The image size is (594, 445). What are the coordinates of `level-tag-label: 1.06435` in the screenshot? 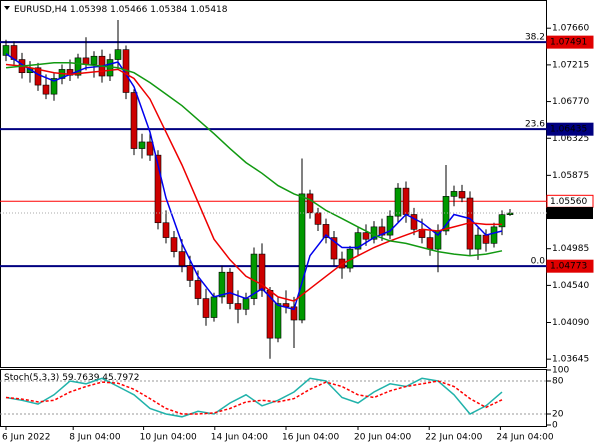 It's located at (568, 130).